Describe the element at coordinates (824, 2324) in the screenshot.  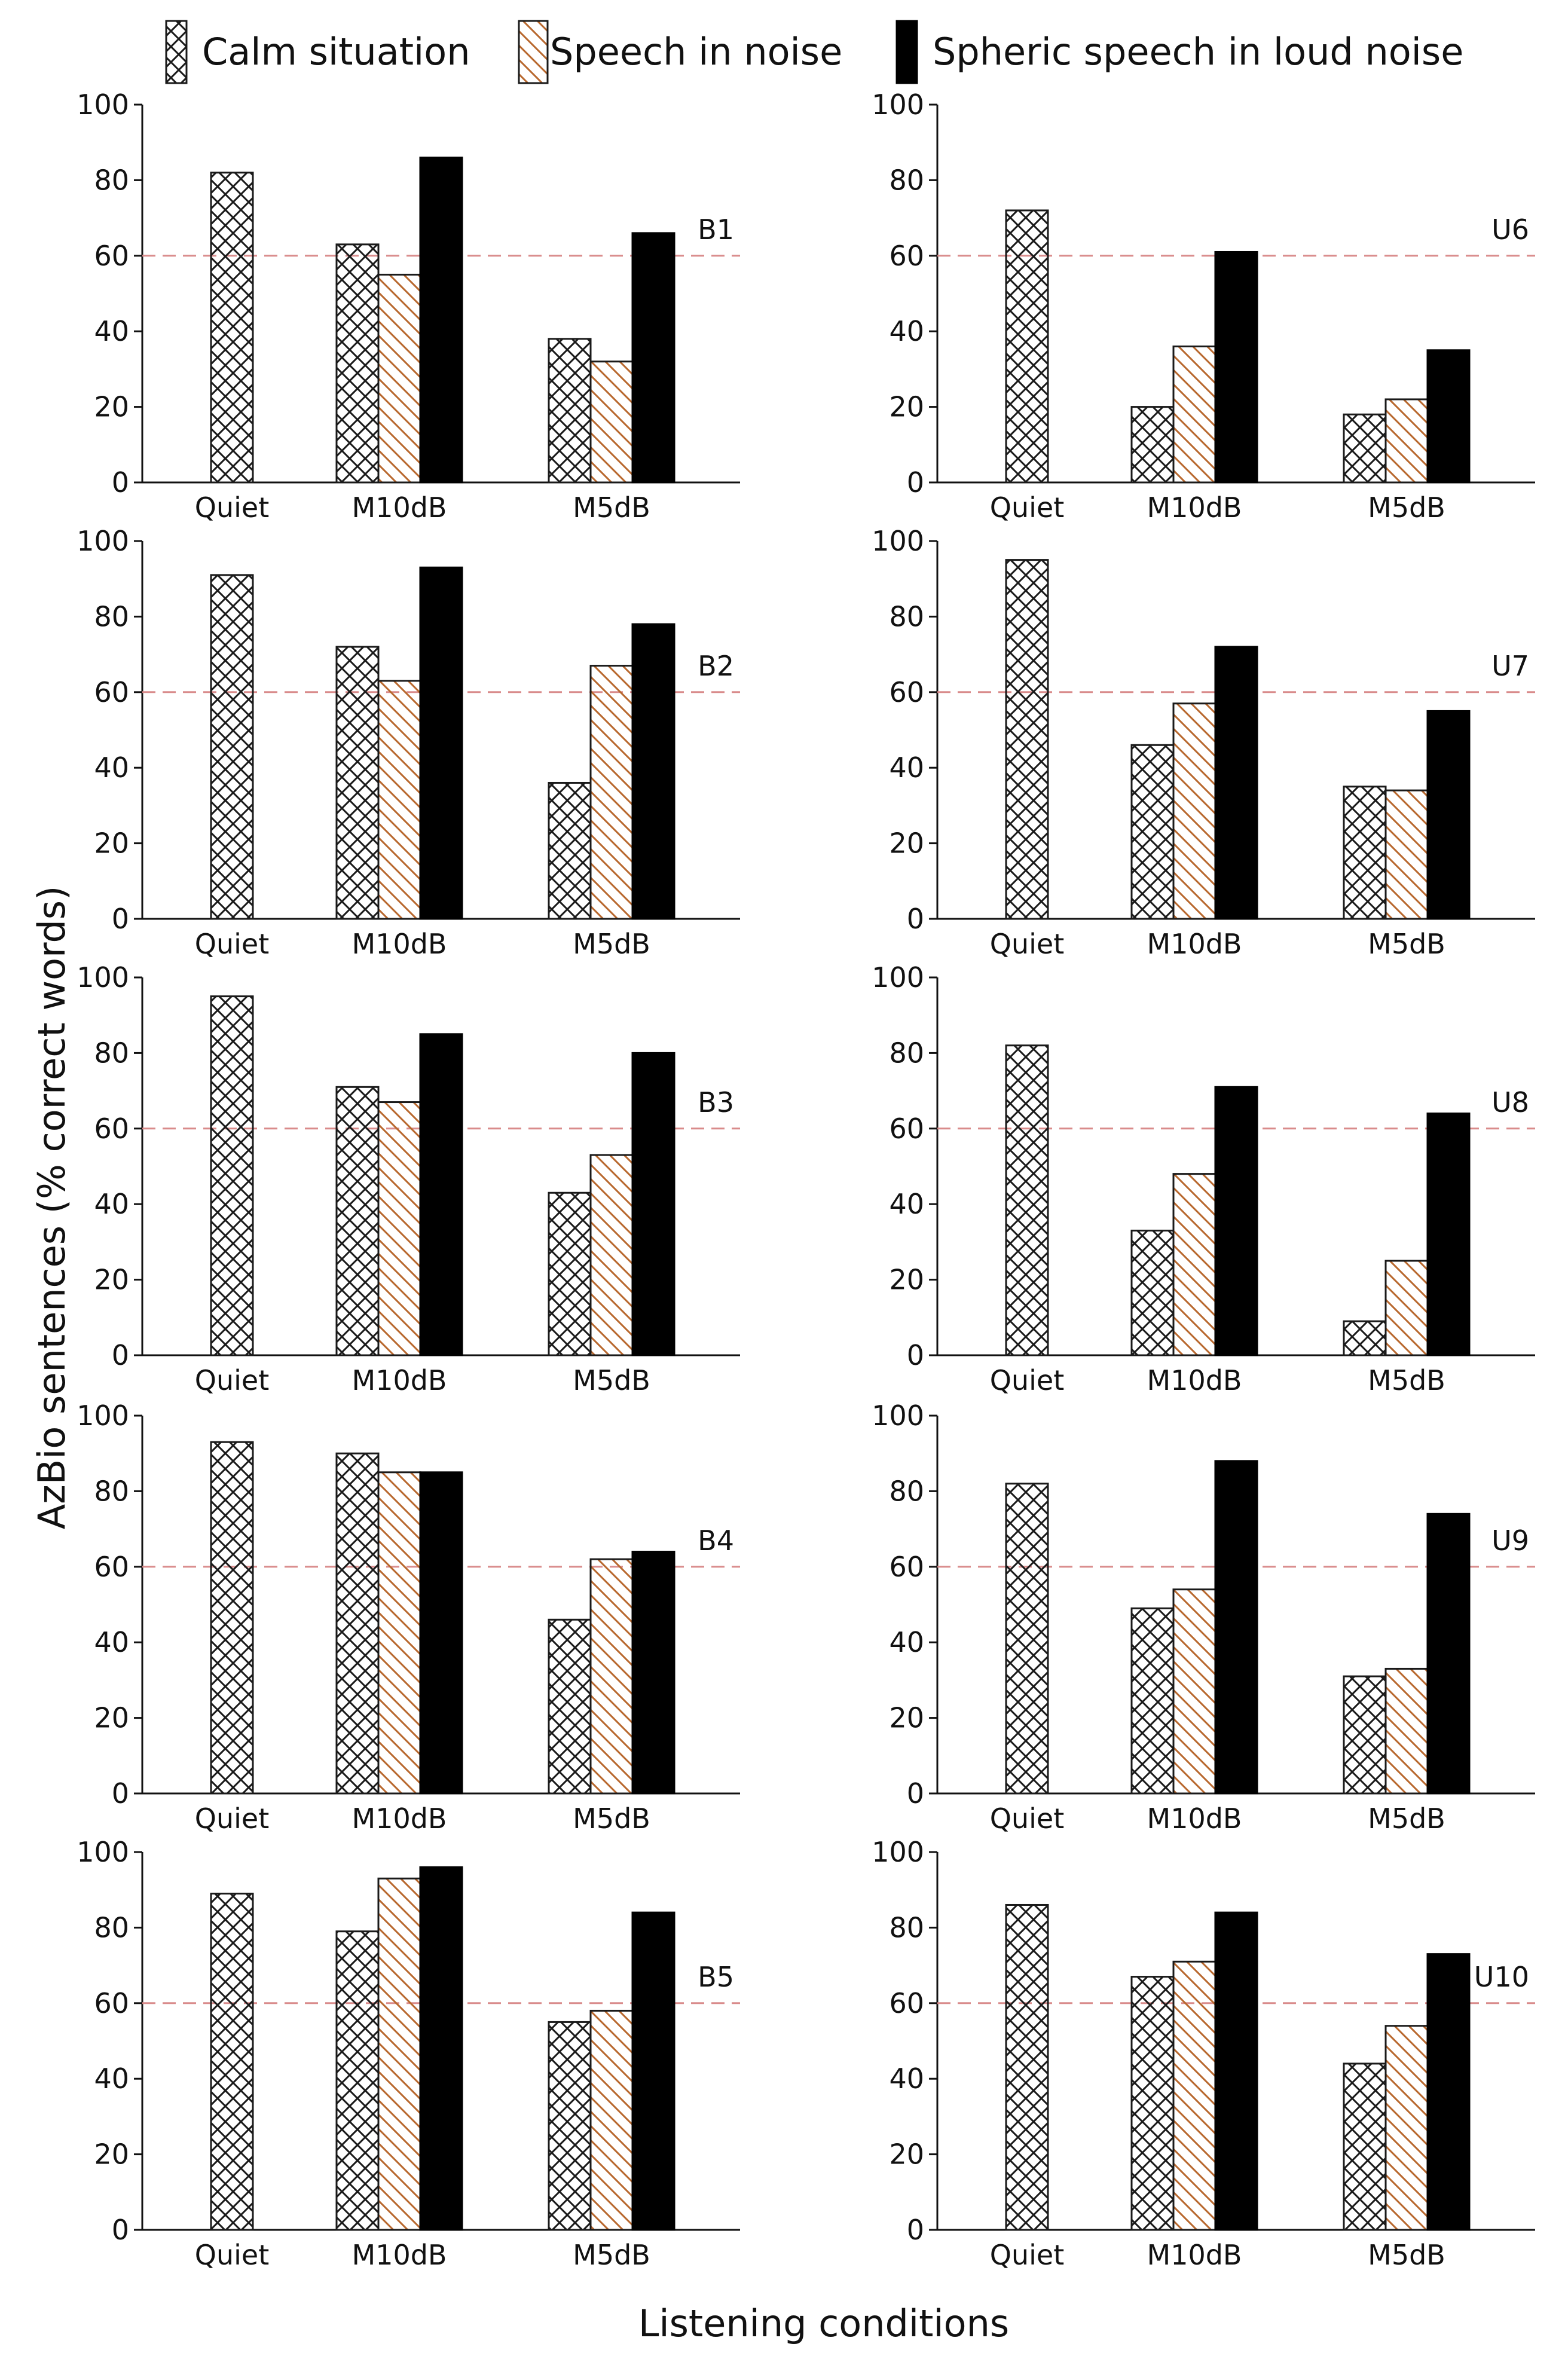
I see `x-axis-title: Listening conditions` at that location.